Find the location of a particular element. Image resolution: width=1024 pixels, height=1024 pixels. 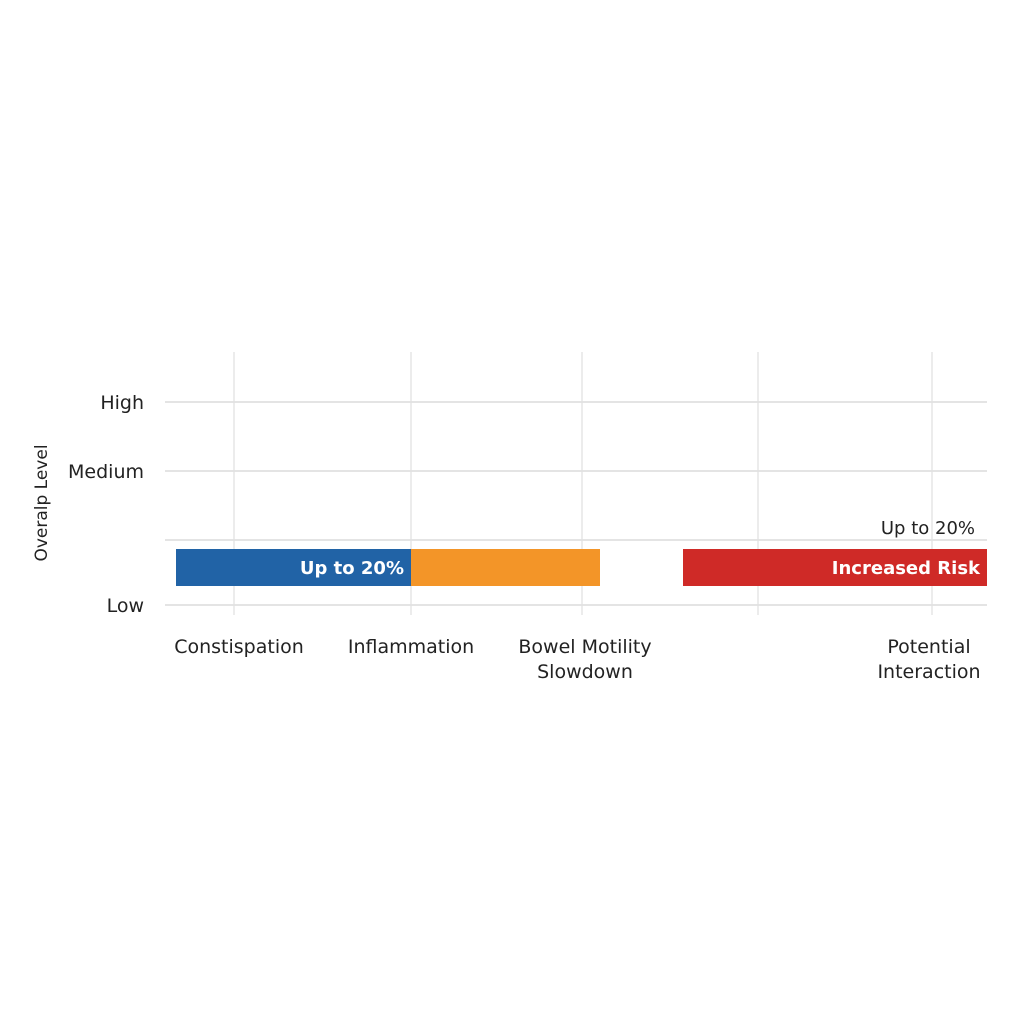

bars: Up to 20% Increased Risk is located at coordinates (581, 567).